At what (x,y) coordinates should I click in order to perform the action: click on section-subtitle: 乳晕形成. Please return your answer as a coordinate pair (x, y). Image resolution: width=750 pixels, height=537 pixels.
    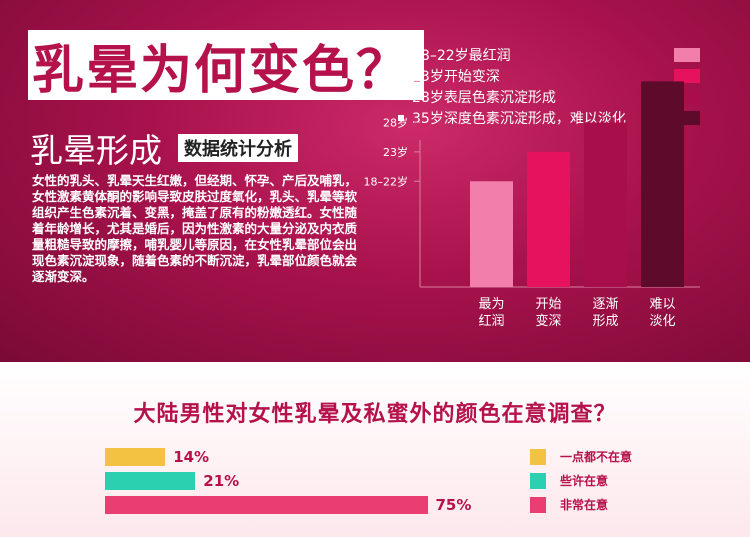
    Looking at the image, I should click on (96, 150).